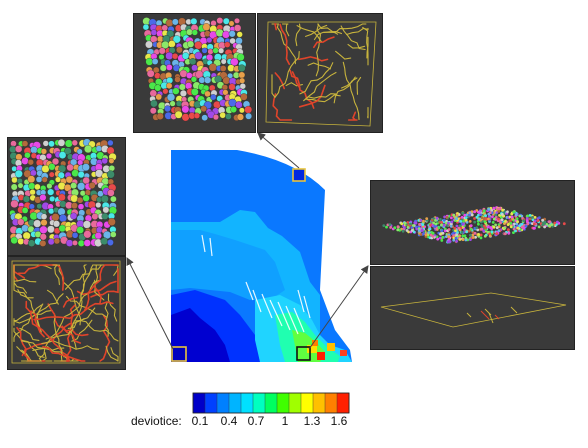 This screenshot has height=448, width=588. What do you see at coordinates (179, 354) in the screenshot?
I see `left-sample-marker` at bounding box center [179, 354].